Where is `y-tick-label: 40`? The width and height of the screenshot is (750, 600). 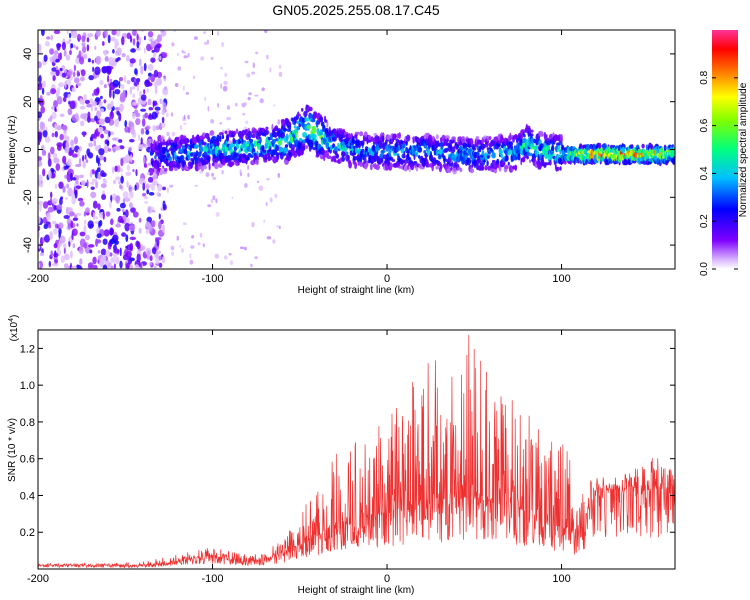 y-tick-label: 40 is located at coordinates (28, 54).